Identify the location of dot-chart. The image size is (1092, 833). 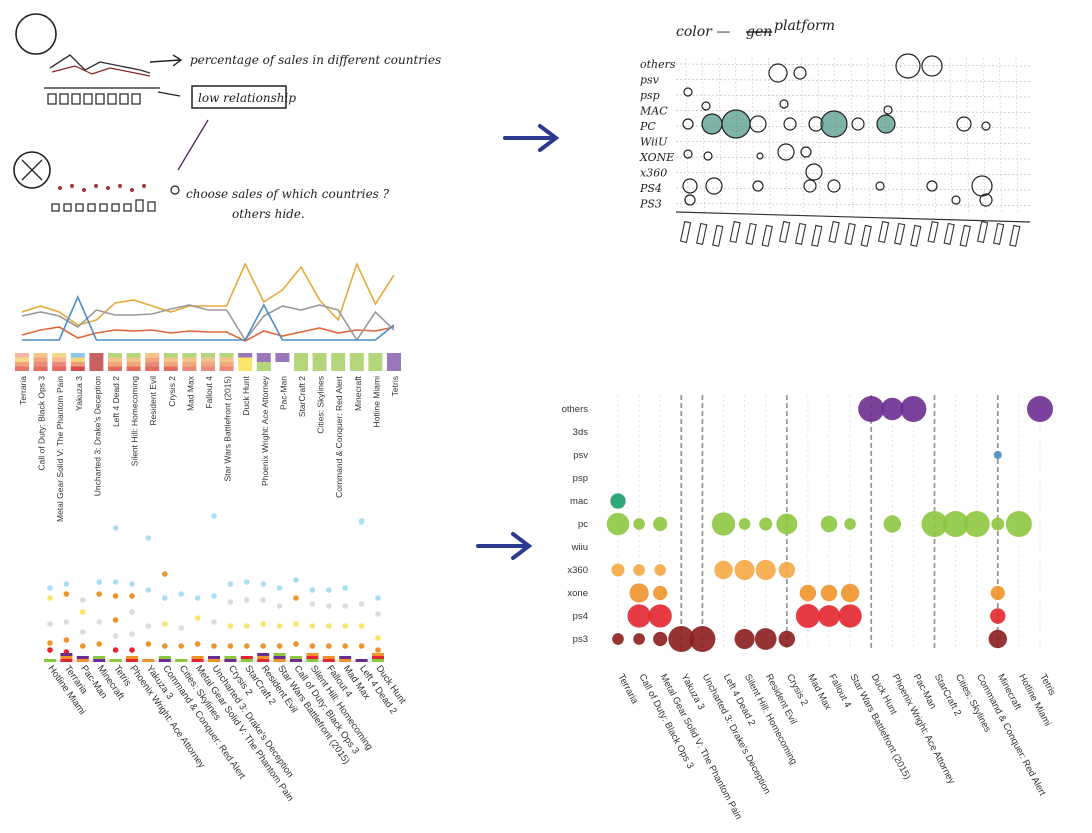
(214, 587).